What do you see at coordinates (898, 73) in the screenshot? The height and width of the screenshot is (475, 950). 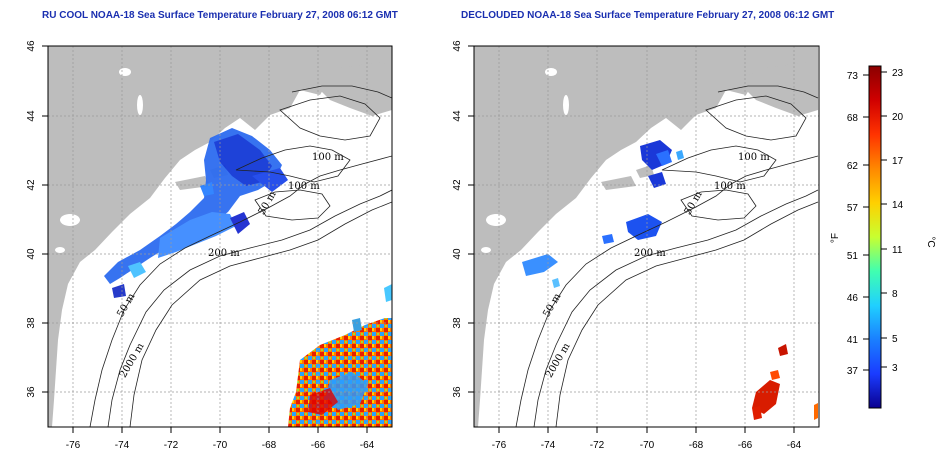 I see `colorbar-c-tick: 23` at bounding box center [898, 73].